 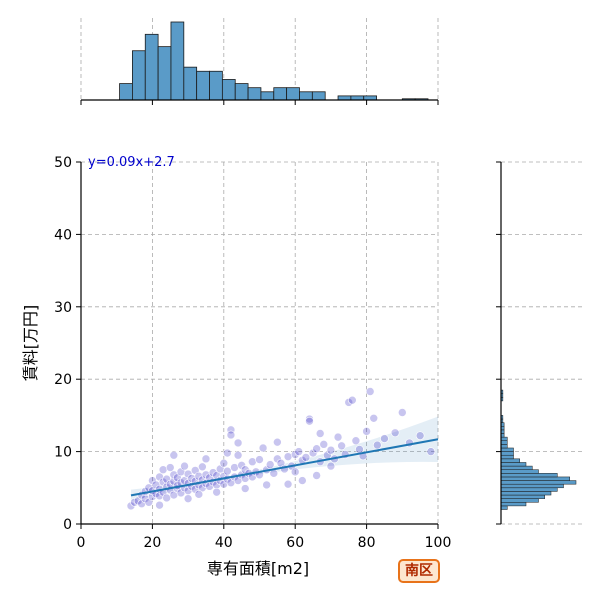 I want to click on x-axis-label: 専有面積[m2], so click(x=258, y=568).